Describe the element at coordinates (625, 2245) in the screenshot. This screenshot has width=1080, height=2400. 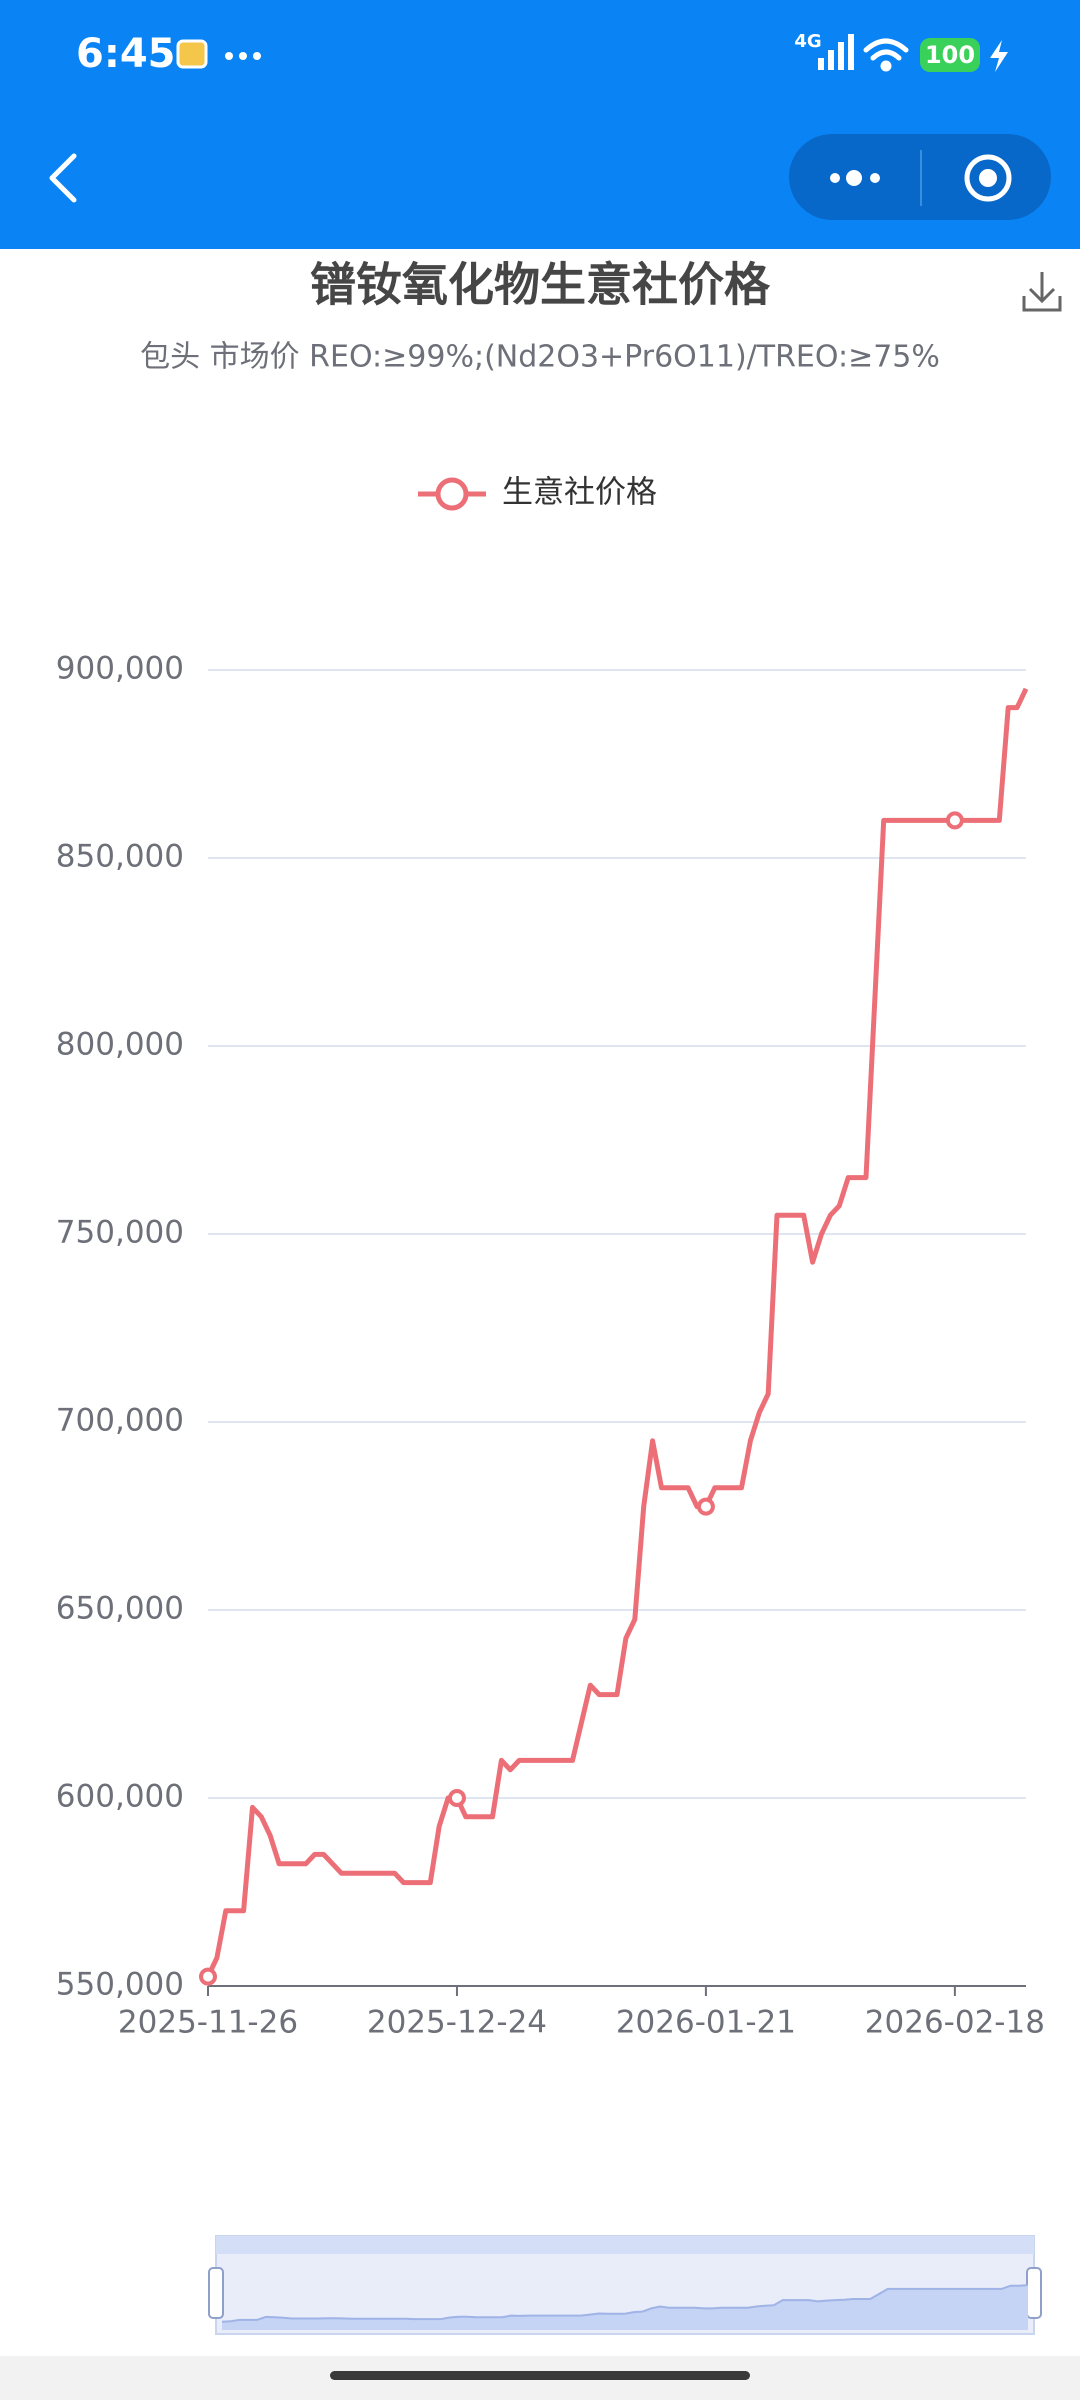
I see `zoom-handle-bar` at that location.